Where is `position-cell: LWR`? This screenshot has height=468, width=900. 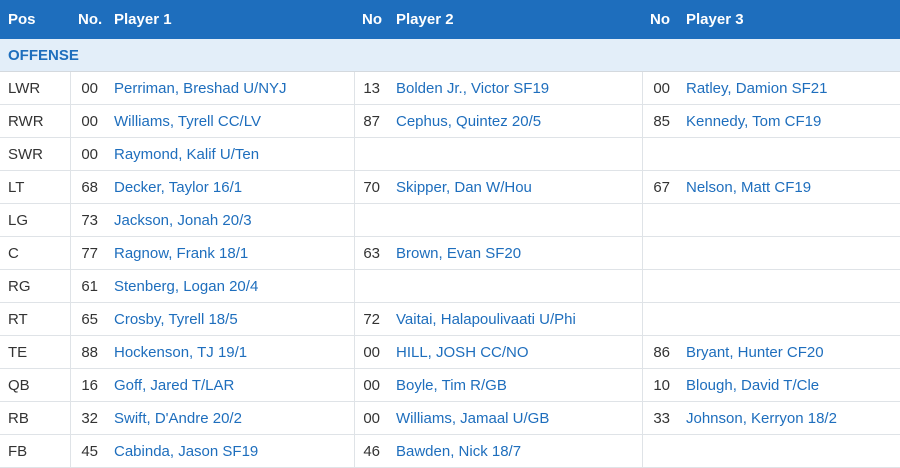
position-cell: LWR is located at coordinates (35, 88).